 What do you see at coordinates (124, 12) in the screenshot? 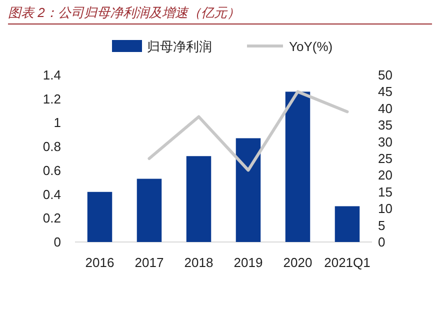
I see `chart-title: 图表 2：公司归母净利润及增速（亿元）` at bounding box center [124, 12].